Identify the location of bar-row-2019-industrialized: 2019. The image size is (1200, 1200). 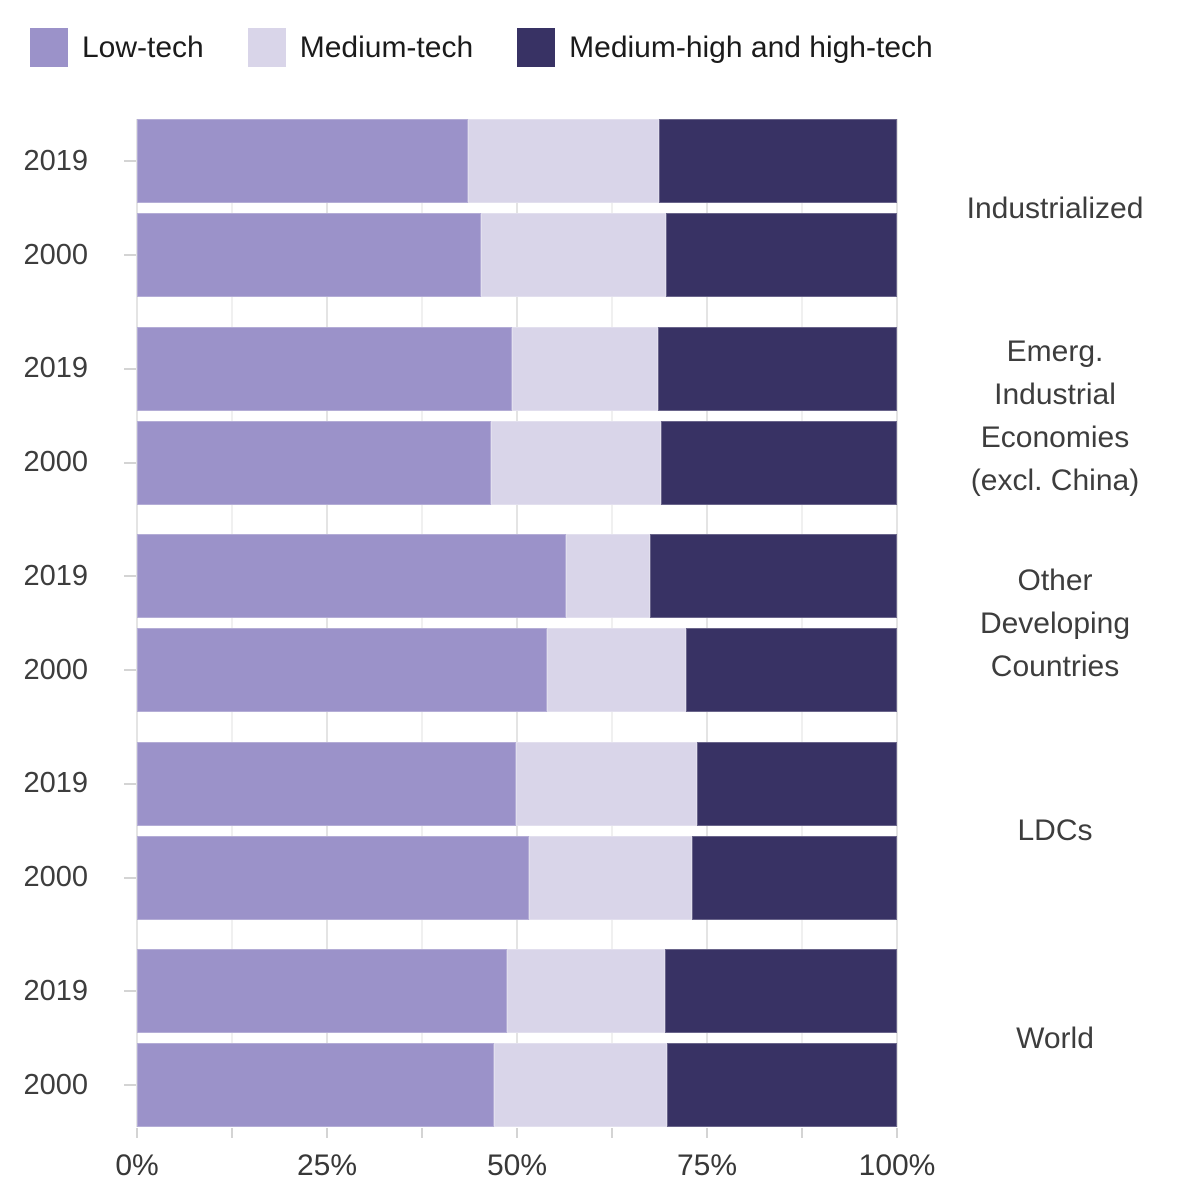
(448, 161).